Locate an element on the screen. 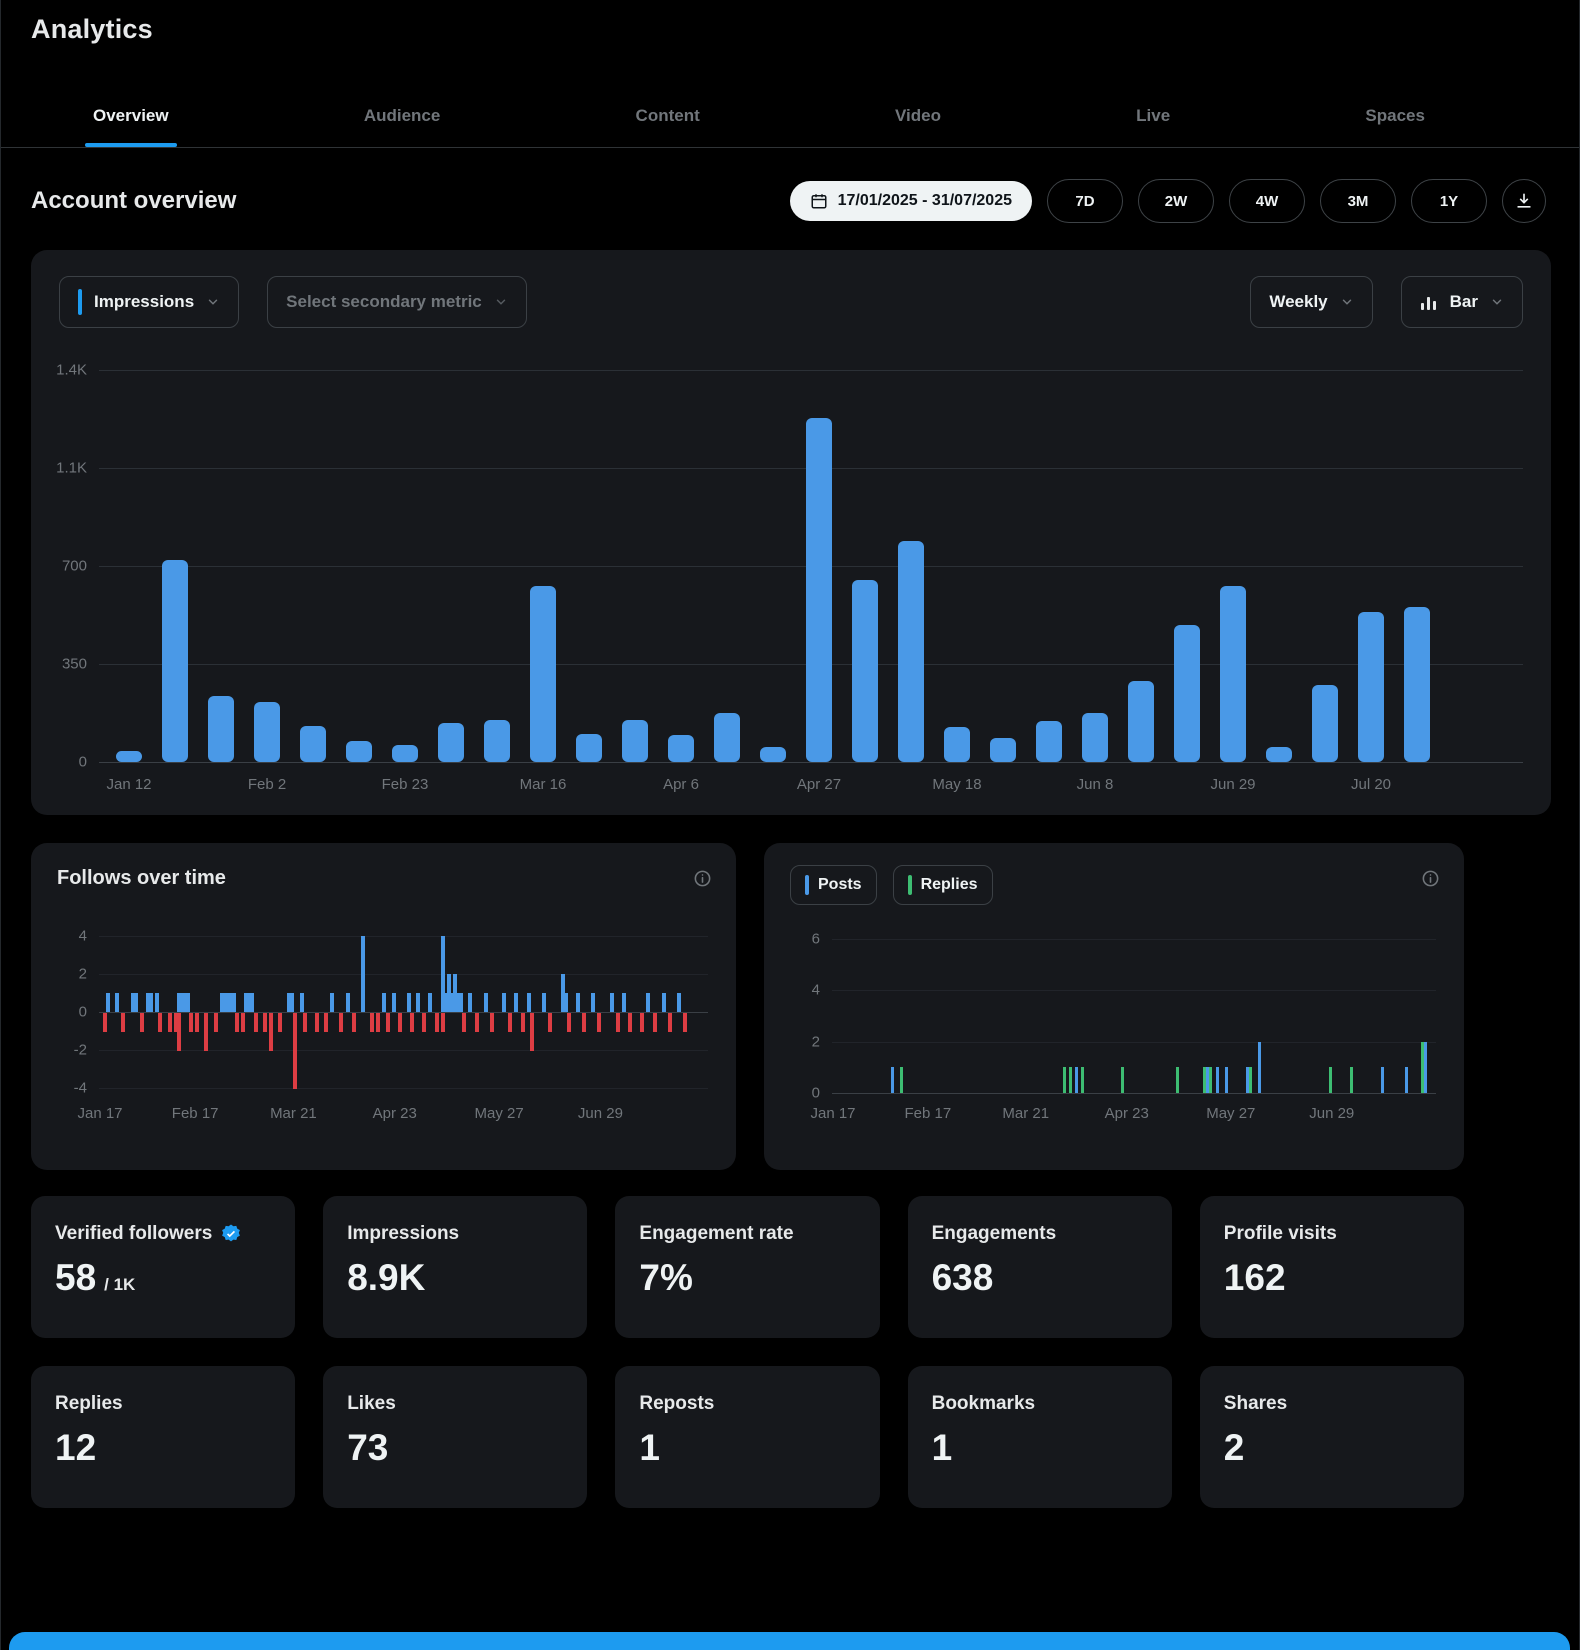  stat-verified-followers: Verified followers 58 / 1K is located at coordinates (163, 1267).